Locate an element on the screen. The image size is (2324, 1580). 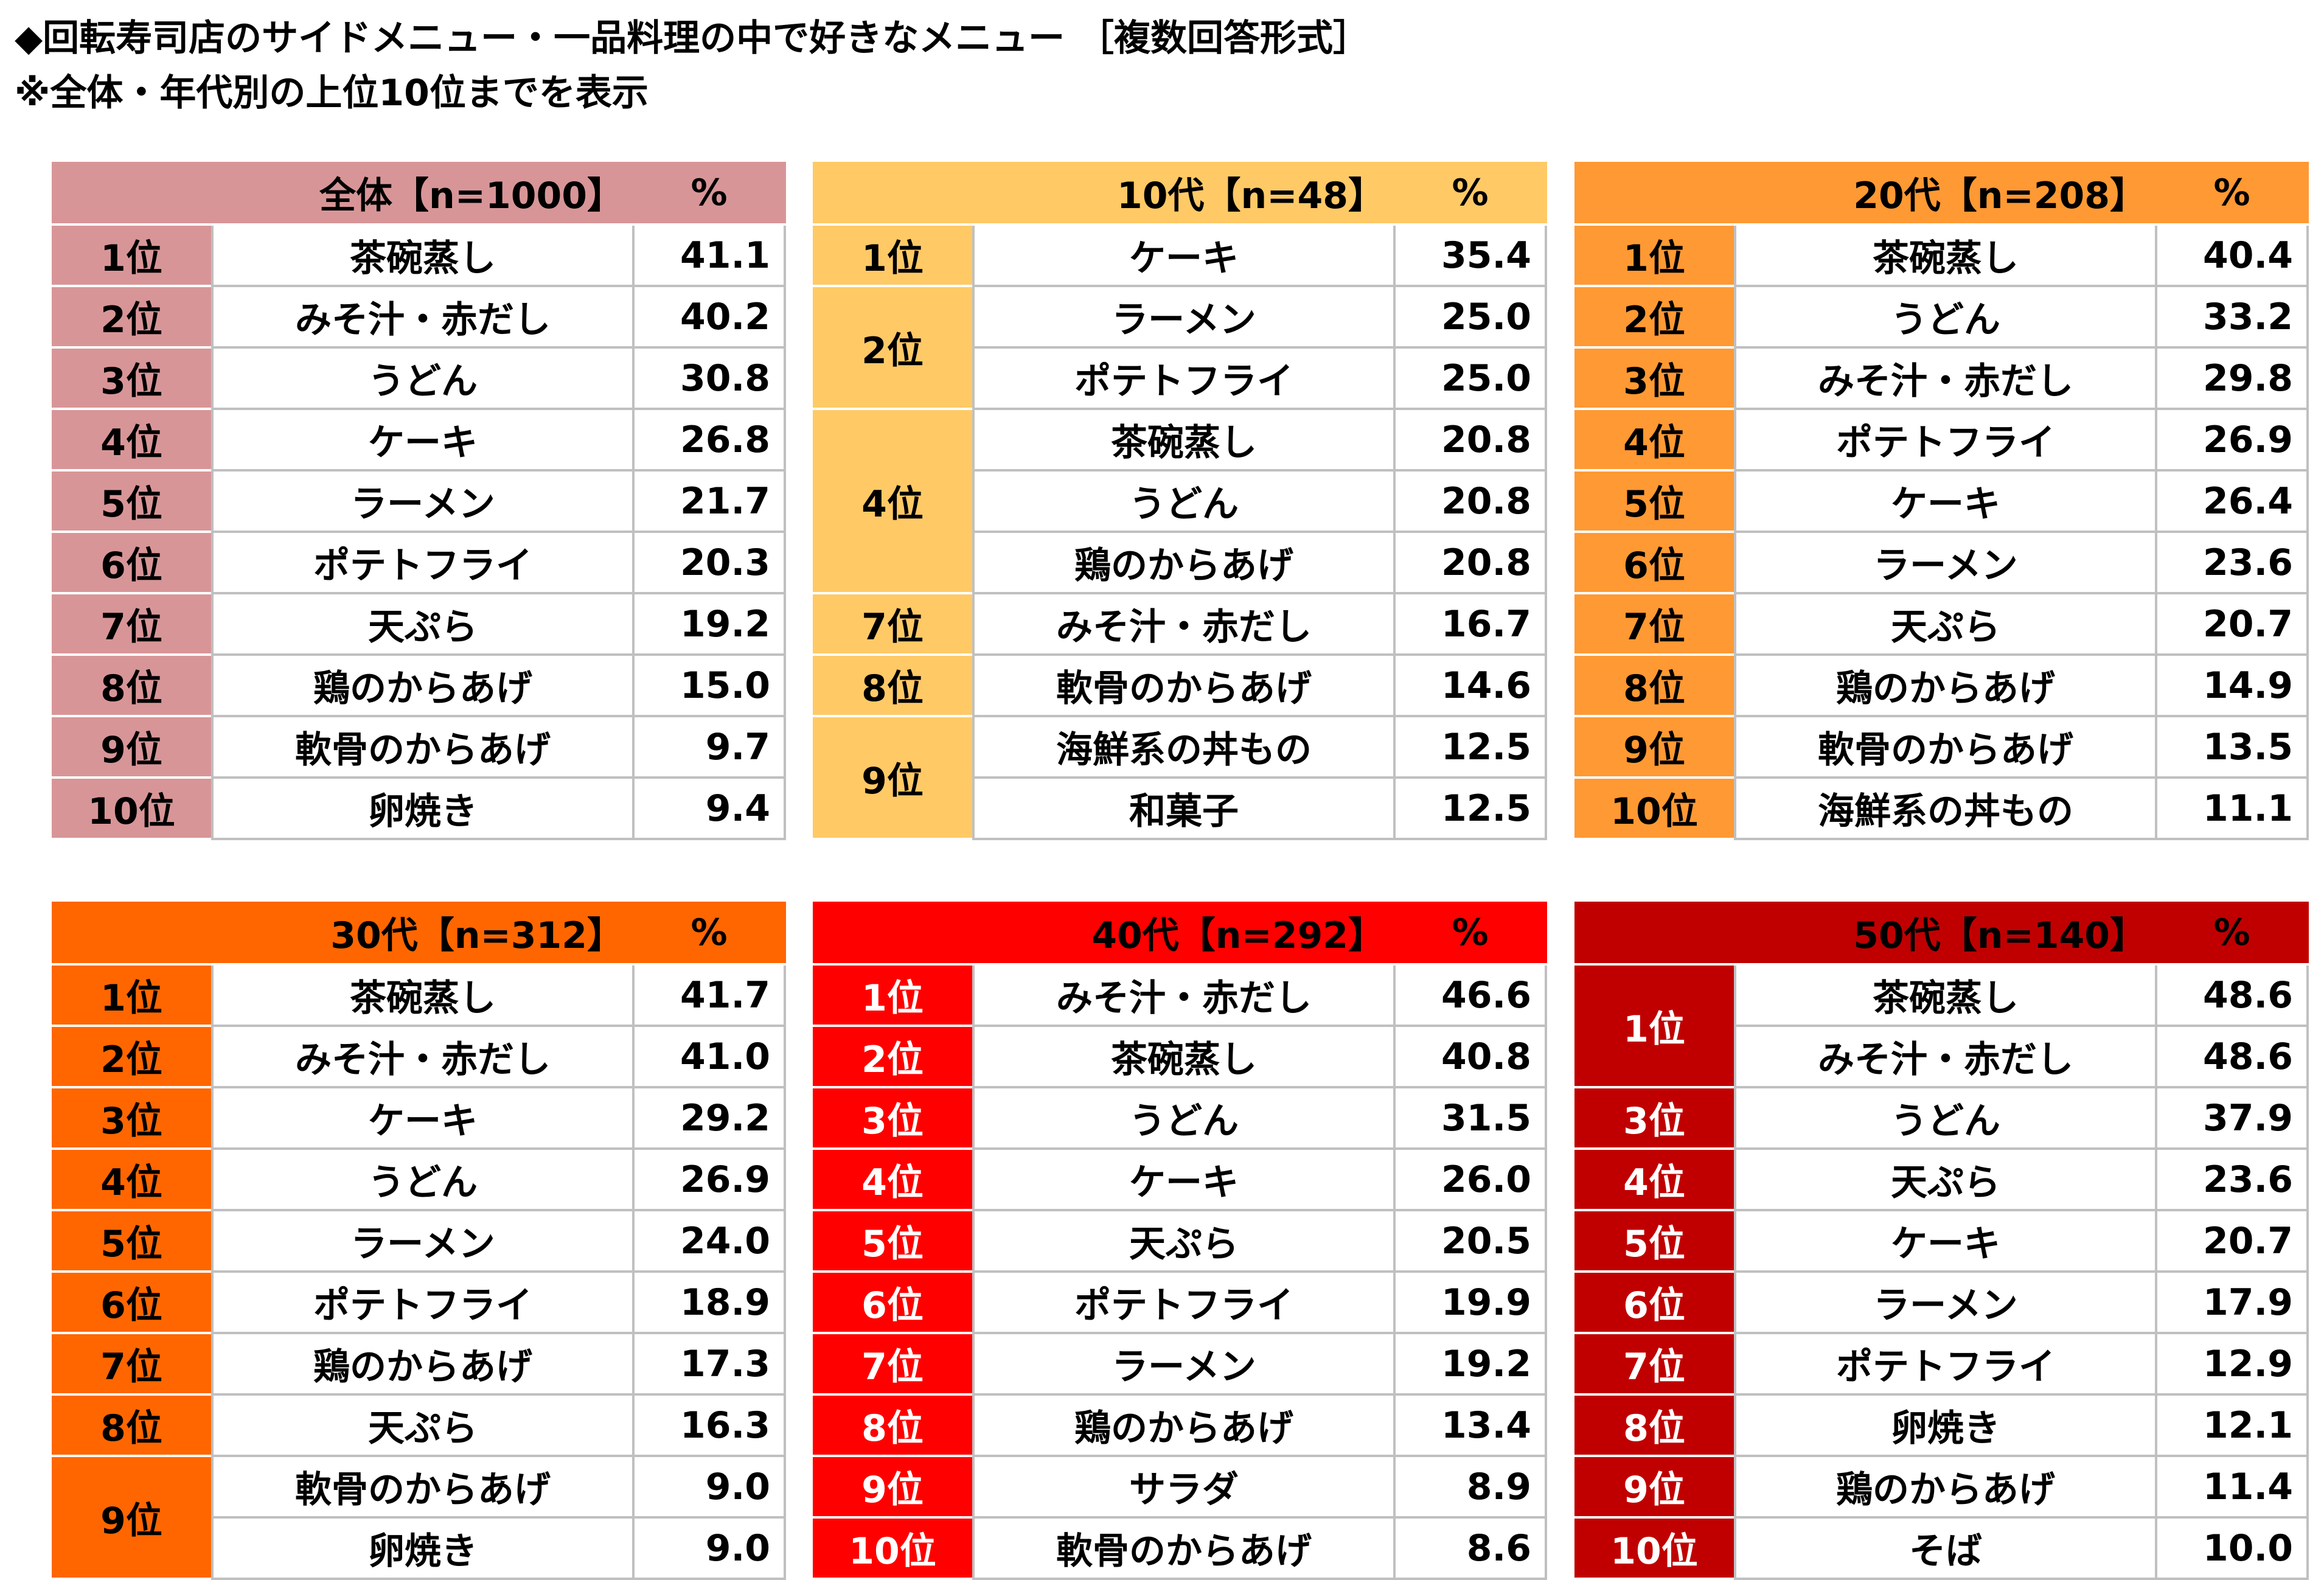
table-row: 2位 みそ汁・赤だし 40.2 is located at coordinates (419, 318).